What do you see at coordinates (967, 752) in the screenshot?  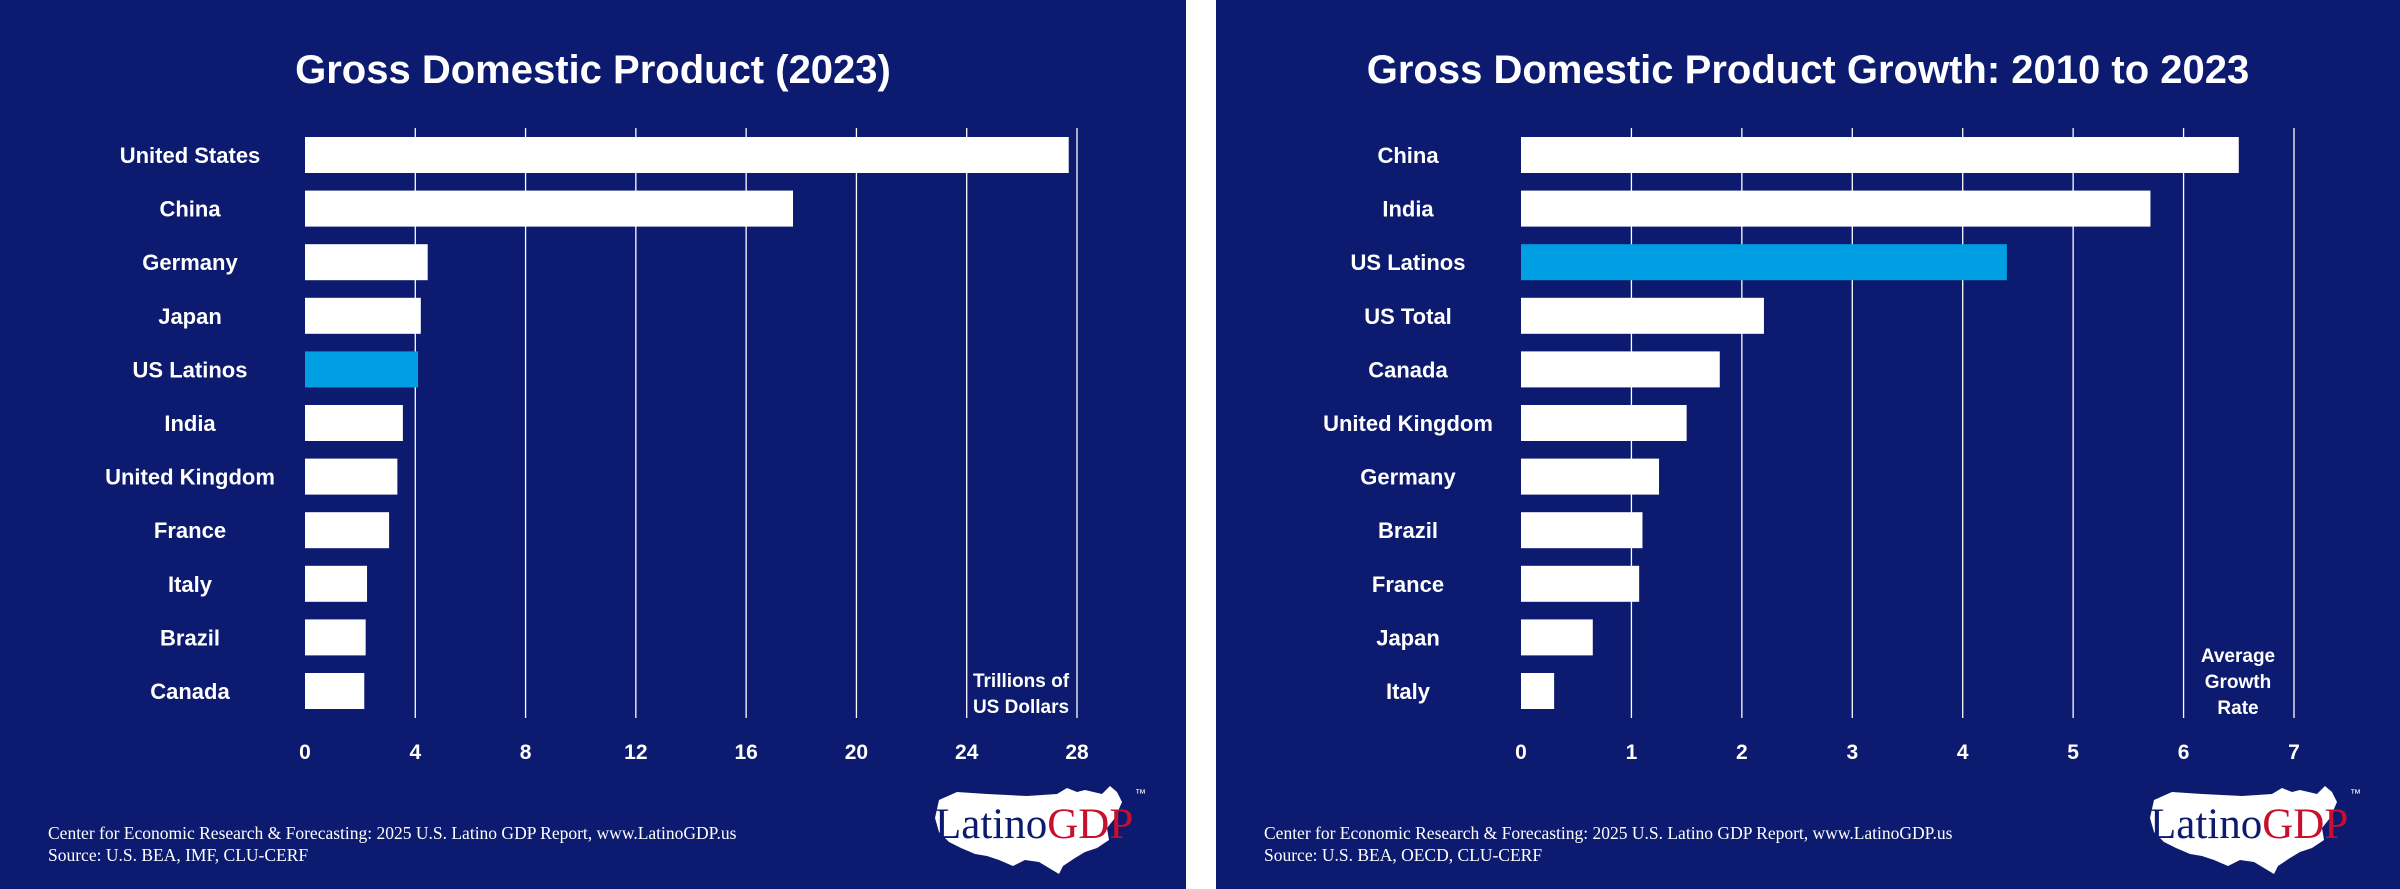 I see `x-tick-label: 24` at bounding box center [967, 752].